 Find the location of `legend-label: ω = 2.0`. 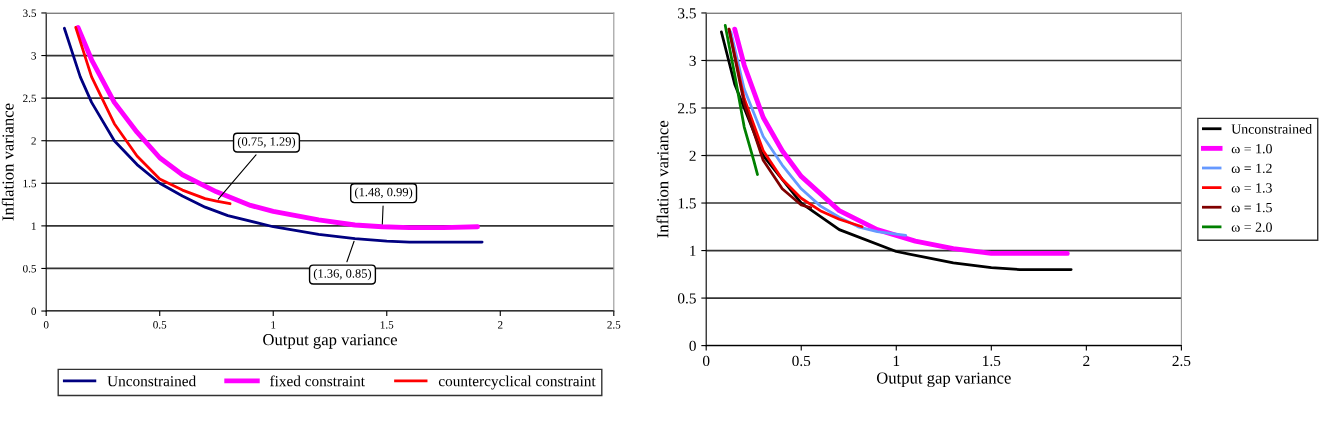

legend-label: ω = 2.0 is located at coordinates (1251, 227).